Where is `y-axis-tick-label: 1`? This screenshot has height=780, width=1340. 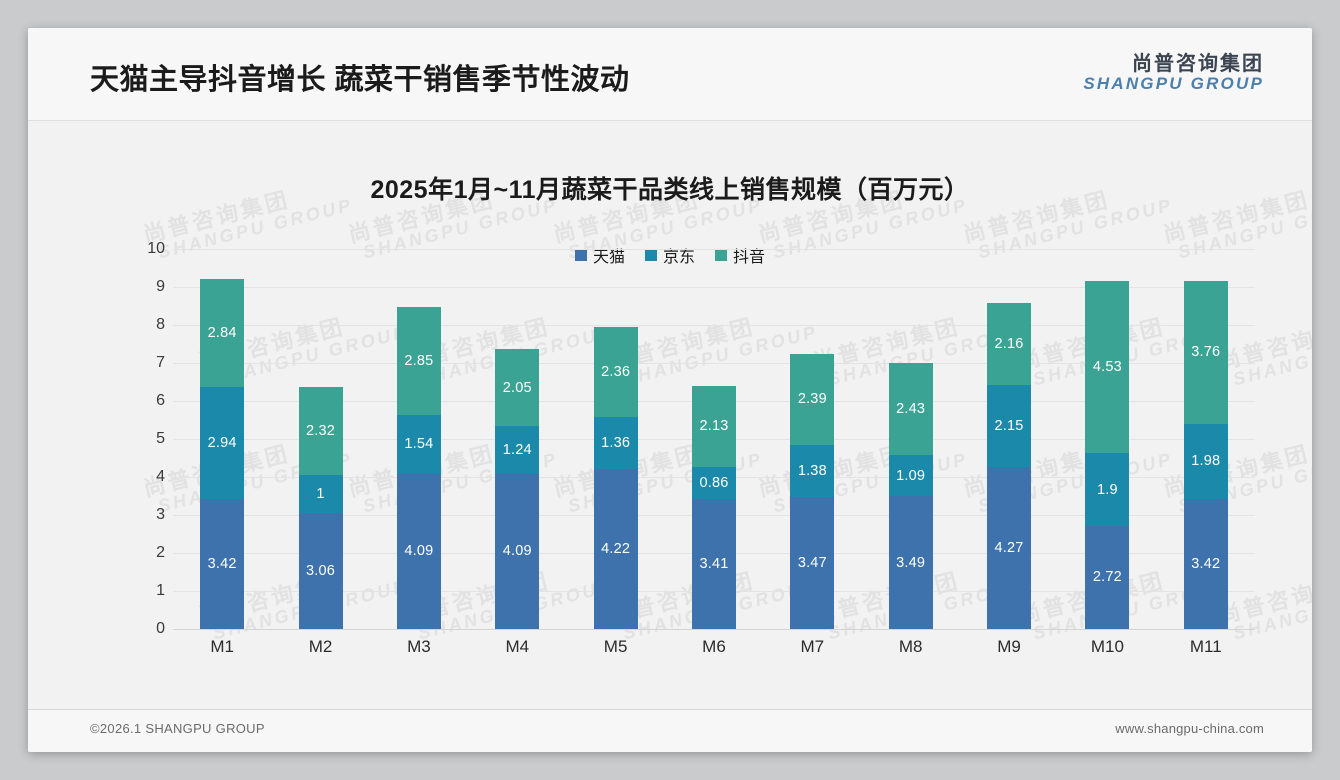 y-axis-tick-label: 1 is located at coordinates (160, 590).